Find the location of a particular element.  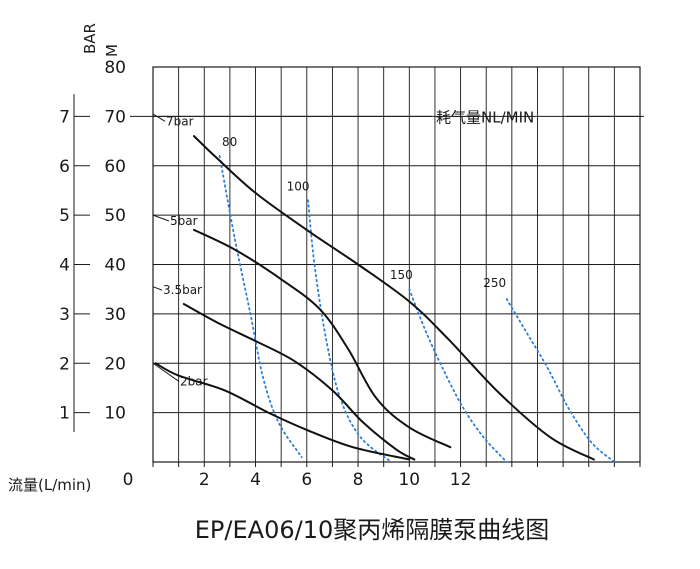

bar-tick-label: 1 is located at coordinates (64, 414).